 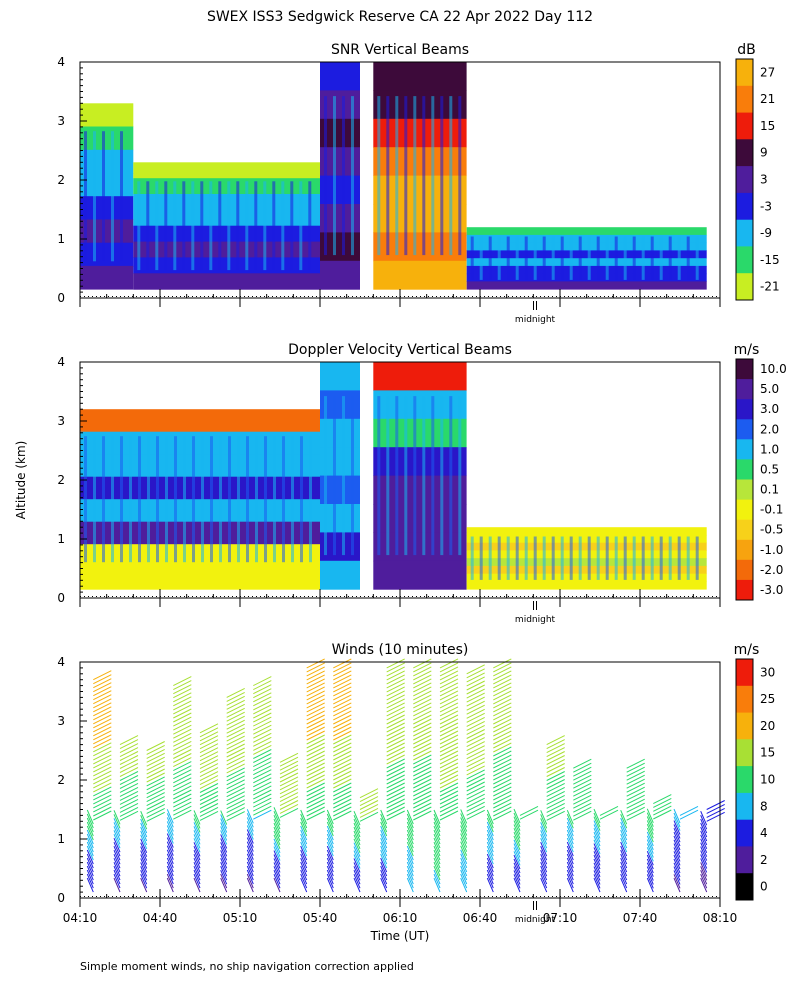 What do you see at coordinates (769, 409) in the screenshot?
I see `colorbar-label: 3.0` at bounding box center [769, 409].